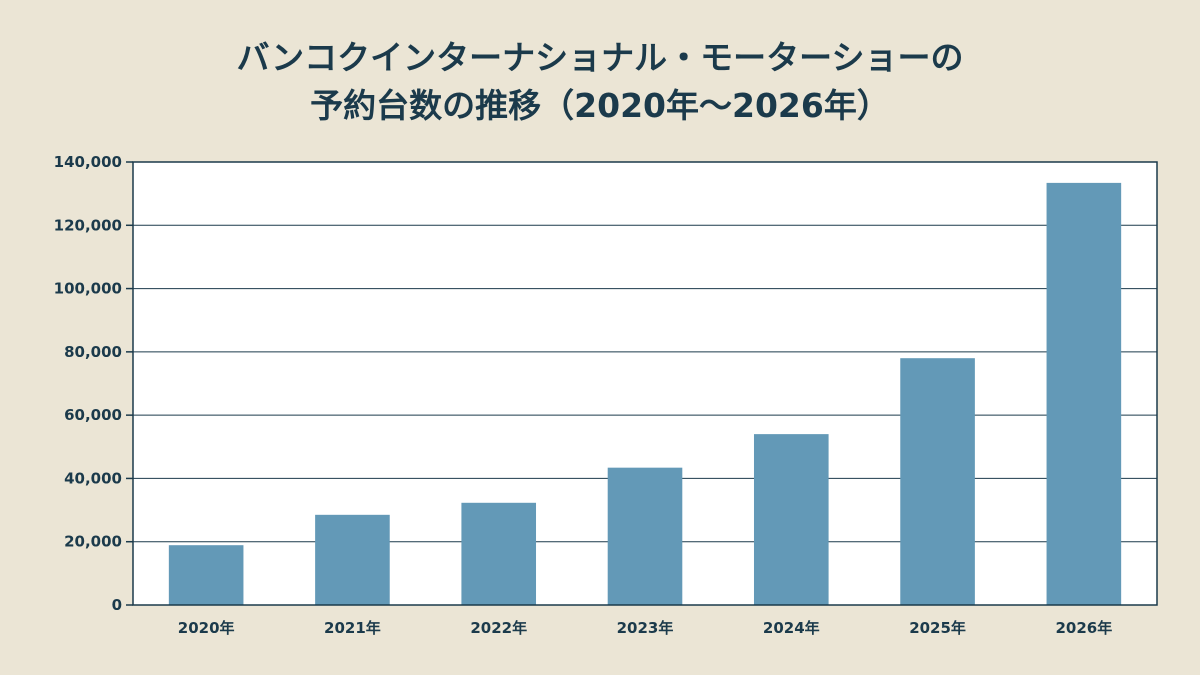 This screenshot has width=1200, height=675. I want to click on x-tick-label: 2020年, so click(206, 628).